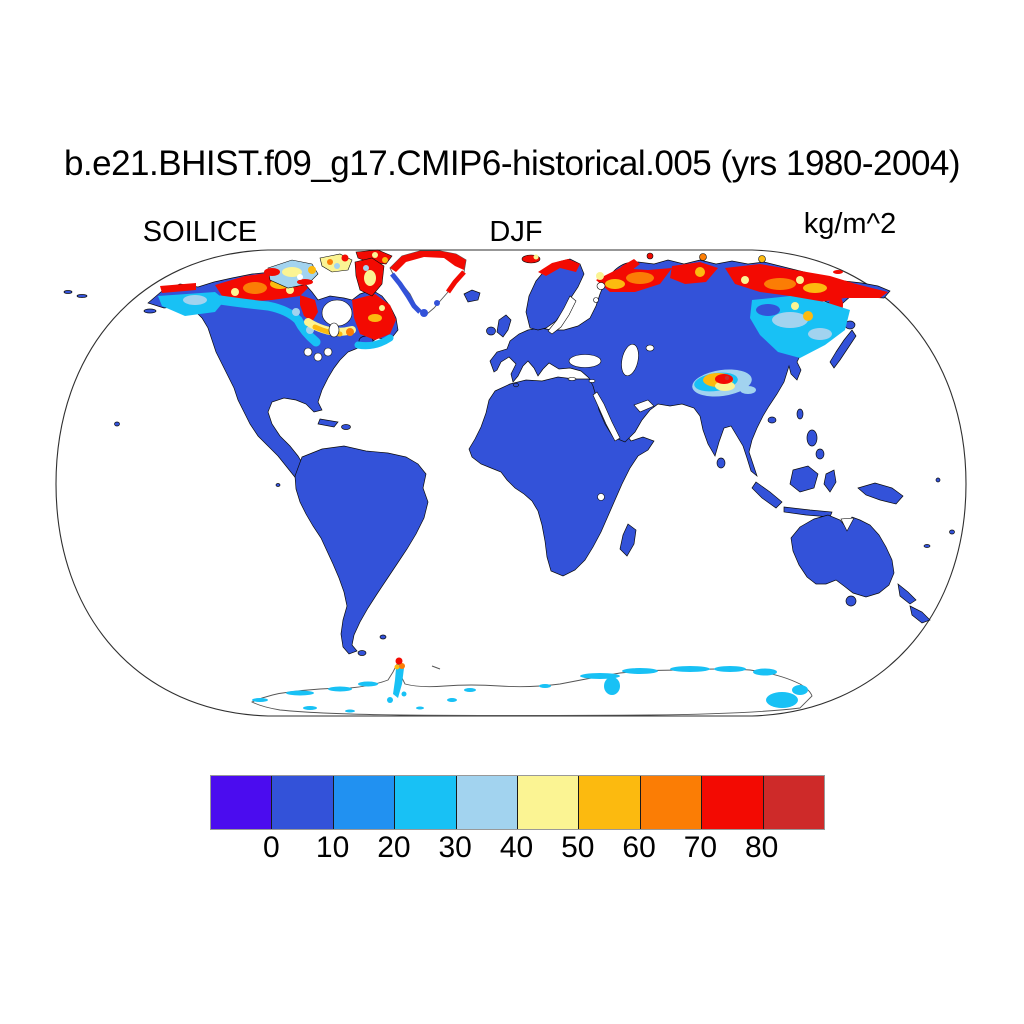  I want to click on overlay-canada-paleblue2, so click(296, 312).